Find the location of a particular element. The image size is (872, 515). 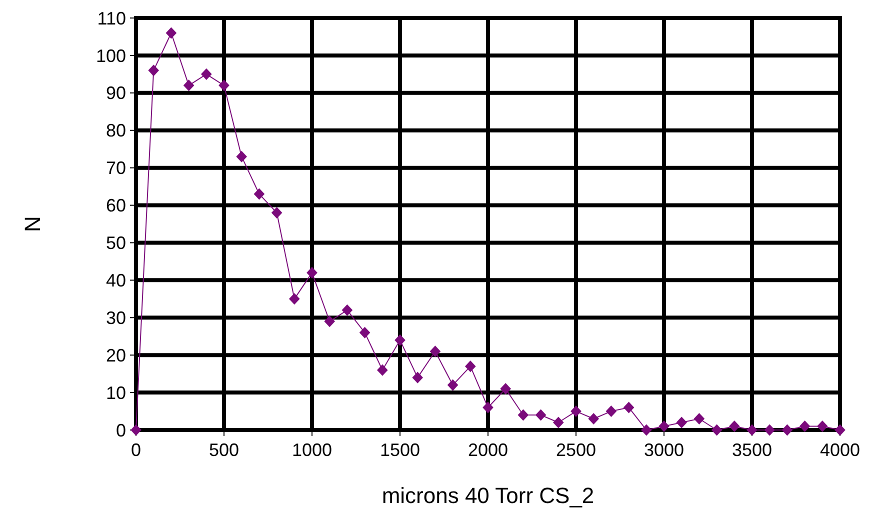

y-tick-label: 110 is located at coordinates (111, 18).